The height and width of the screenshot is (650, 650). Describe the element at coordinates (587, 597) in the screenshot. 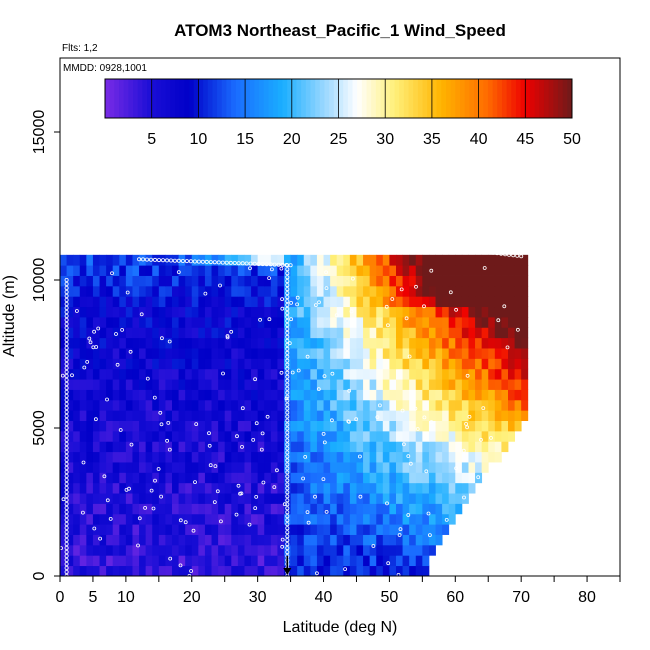

I see `x-tick-label: 80` at that location.